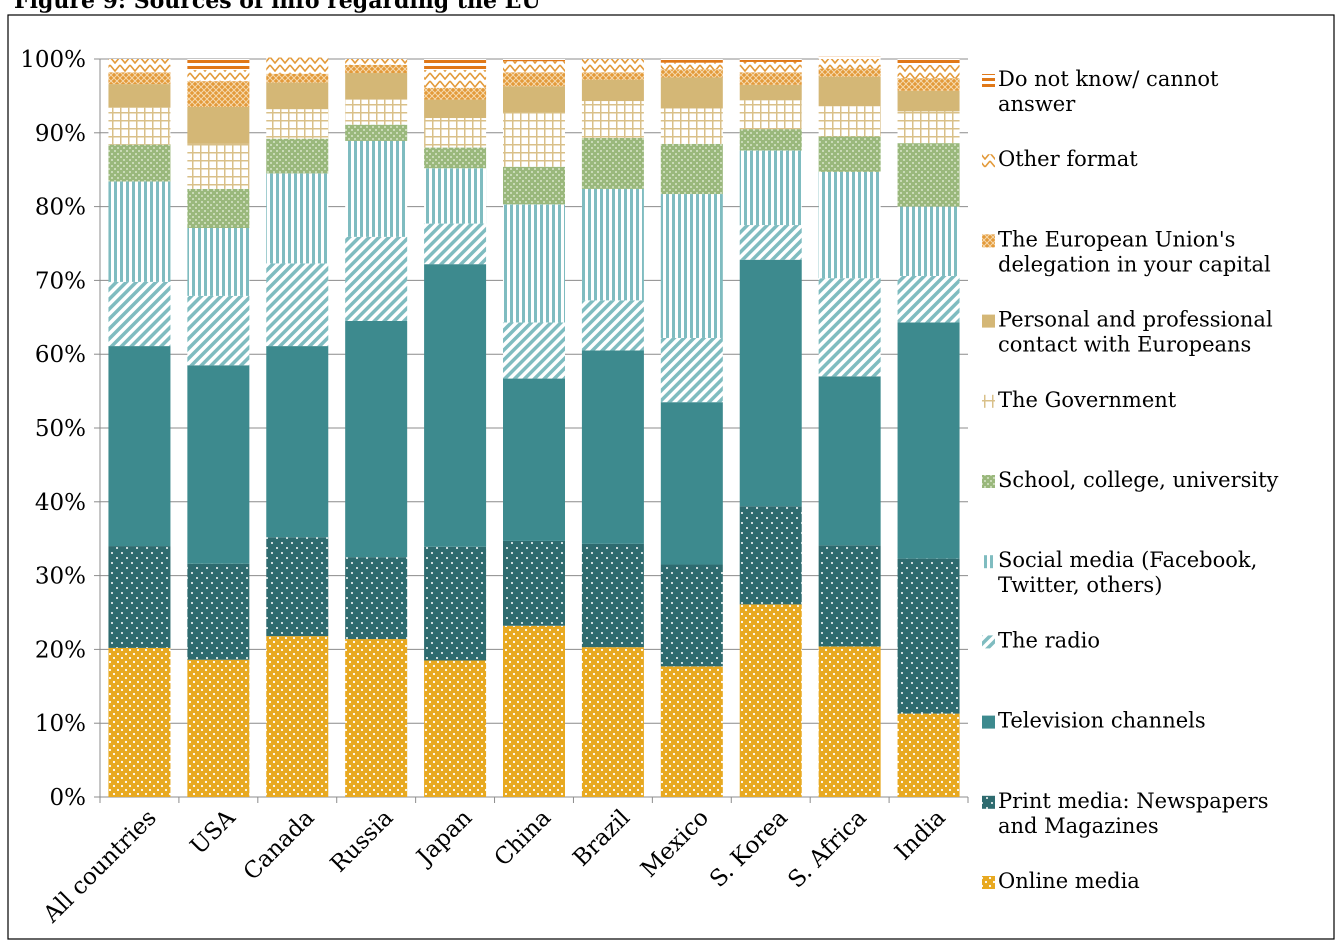 The width and height of the screenshot is (1340, 945). Describe the element at coordinates (1134, 264) in the screenshot. I see `legend-label: delegation in your capital` at that location.